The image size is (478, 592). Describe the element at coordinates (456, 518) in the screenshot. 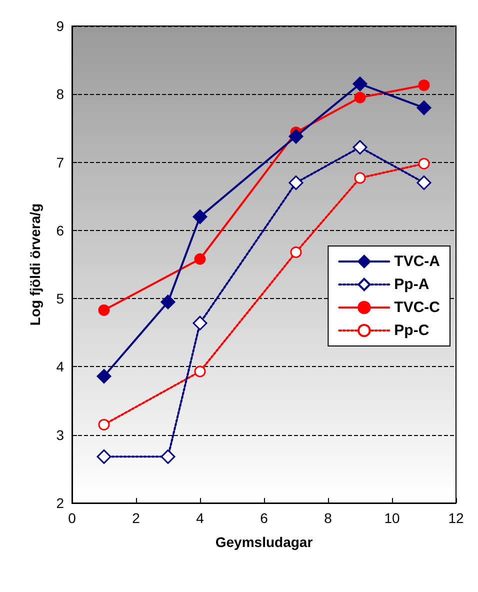

I see `x-tick-label: 12` at that location.